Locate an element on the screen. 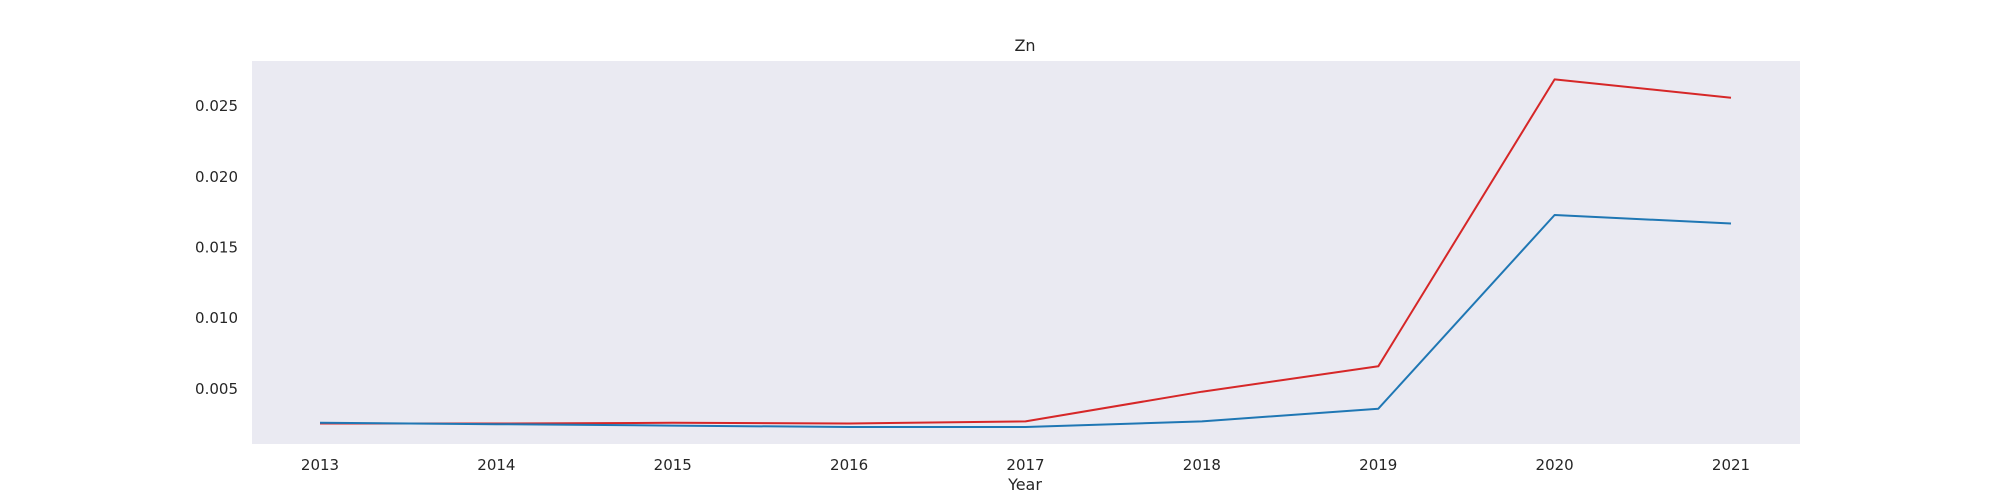 The height and width of the screenshot is (500, 2000). chart-title: Zn is located at coordinates (1024, 45).